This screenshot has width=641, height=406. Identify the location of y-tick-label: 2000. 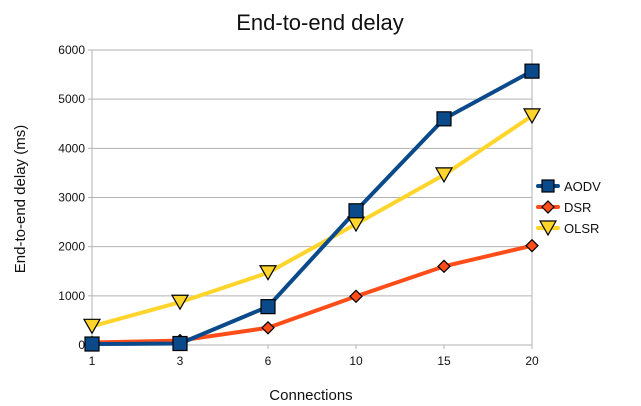
(71, 247).